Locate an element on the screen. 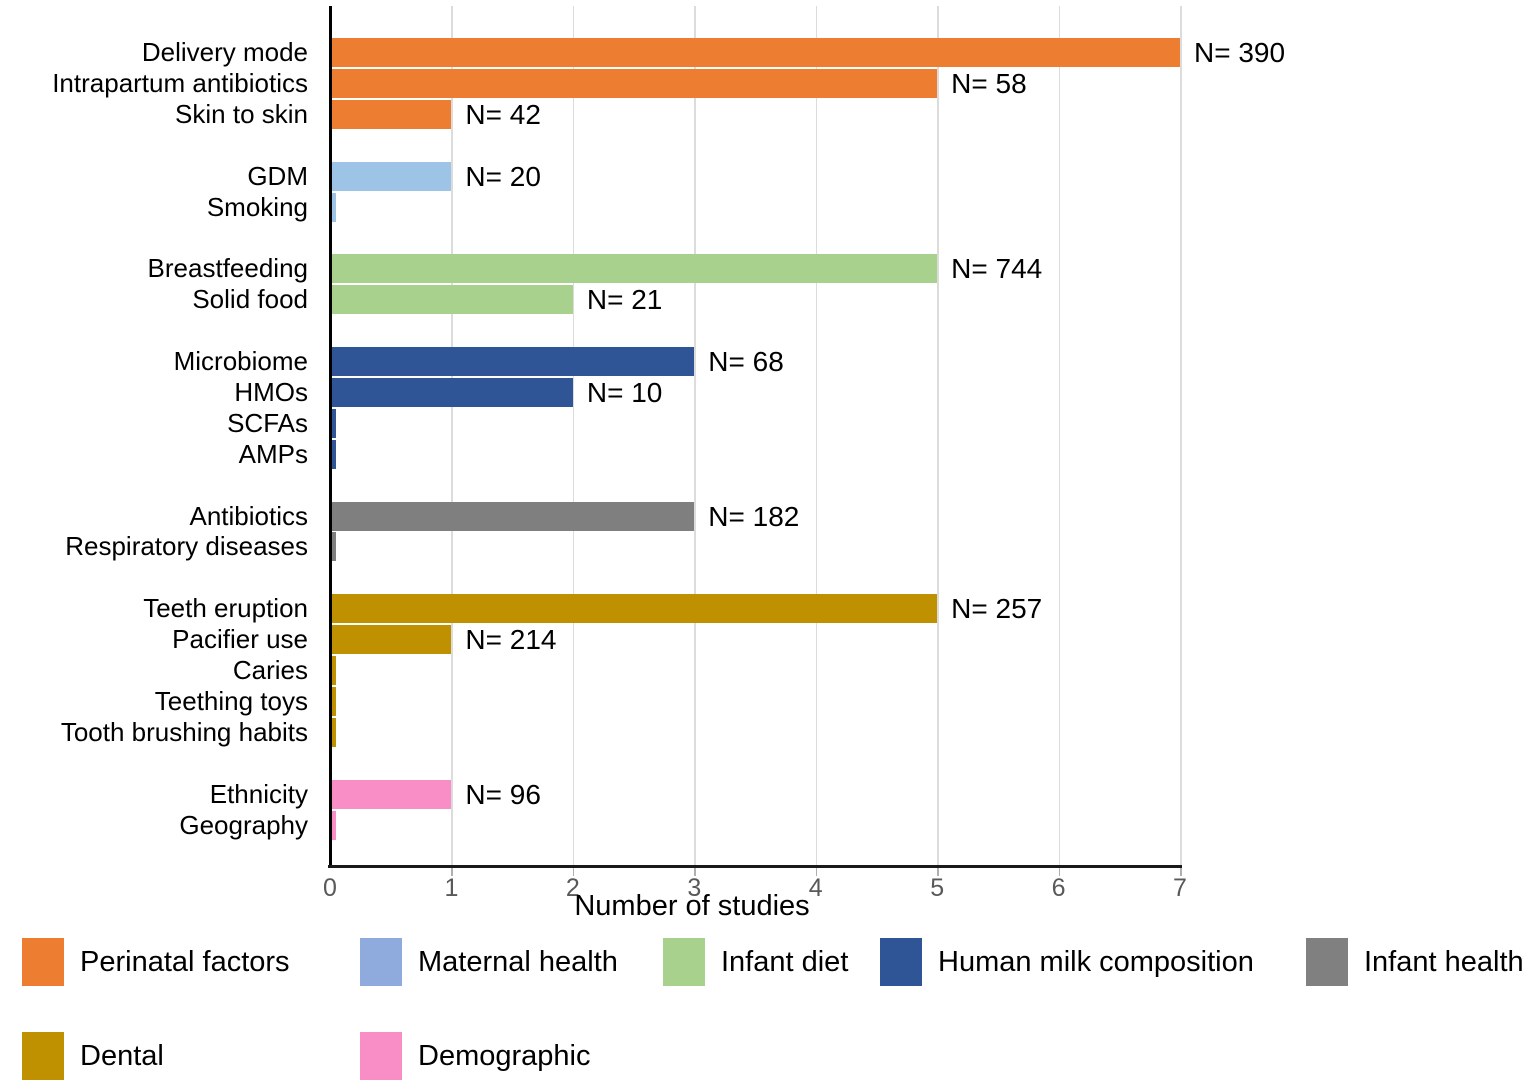  bar-skin-to-skin is located at coordinates (391, 114).